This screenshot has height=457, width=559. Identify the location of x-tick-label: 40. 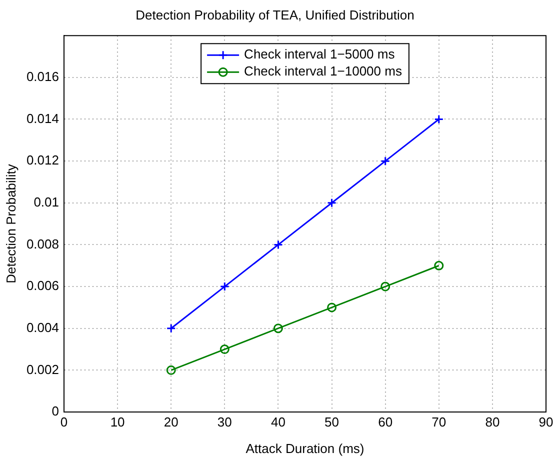
(278, 422).